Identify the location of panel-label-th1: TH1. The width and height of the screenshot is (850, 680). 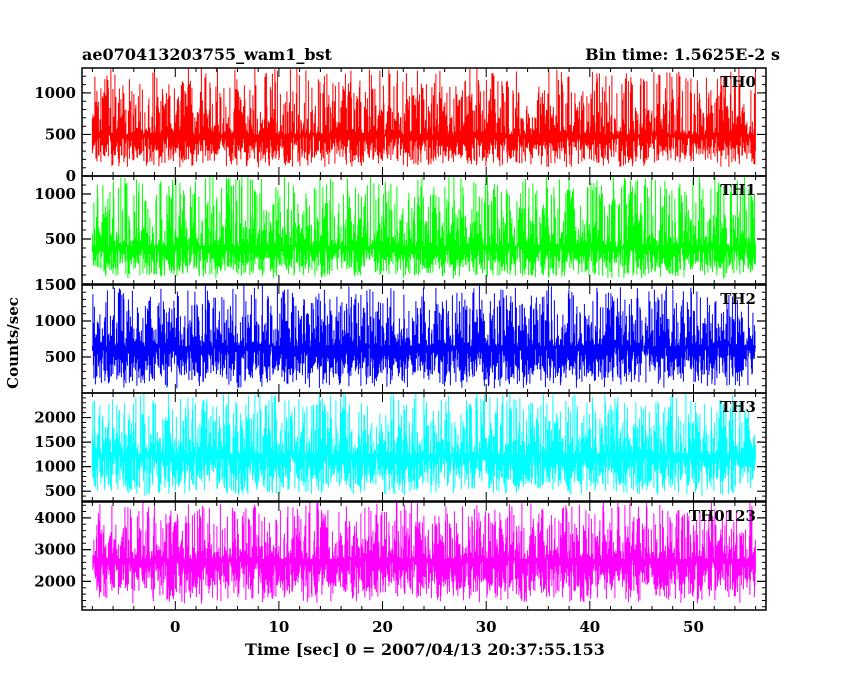
(738, 190).